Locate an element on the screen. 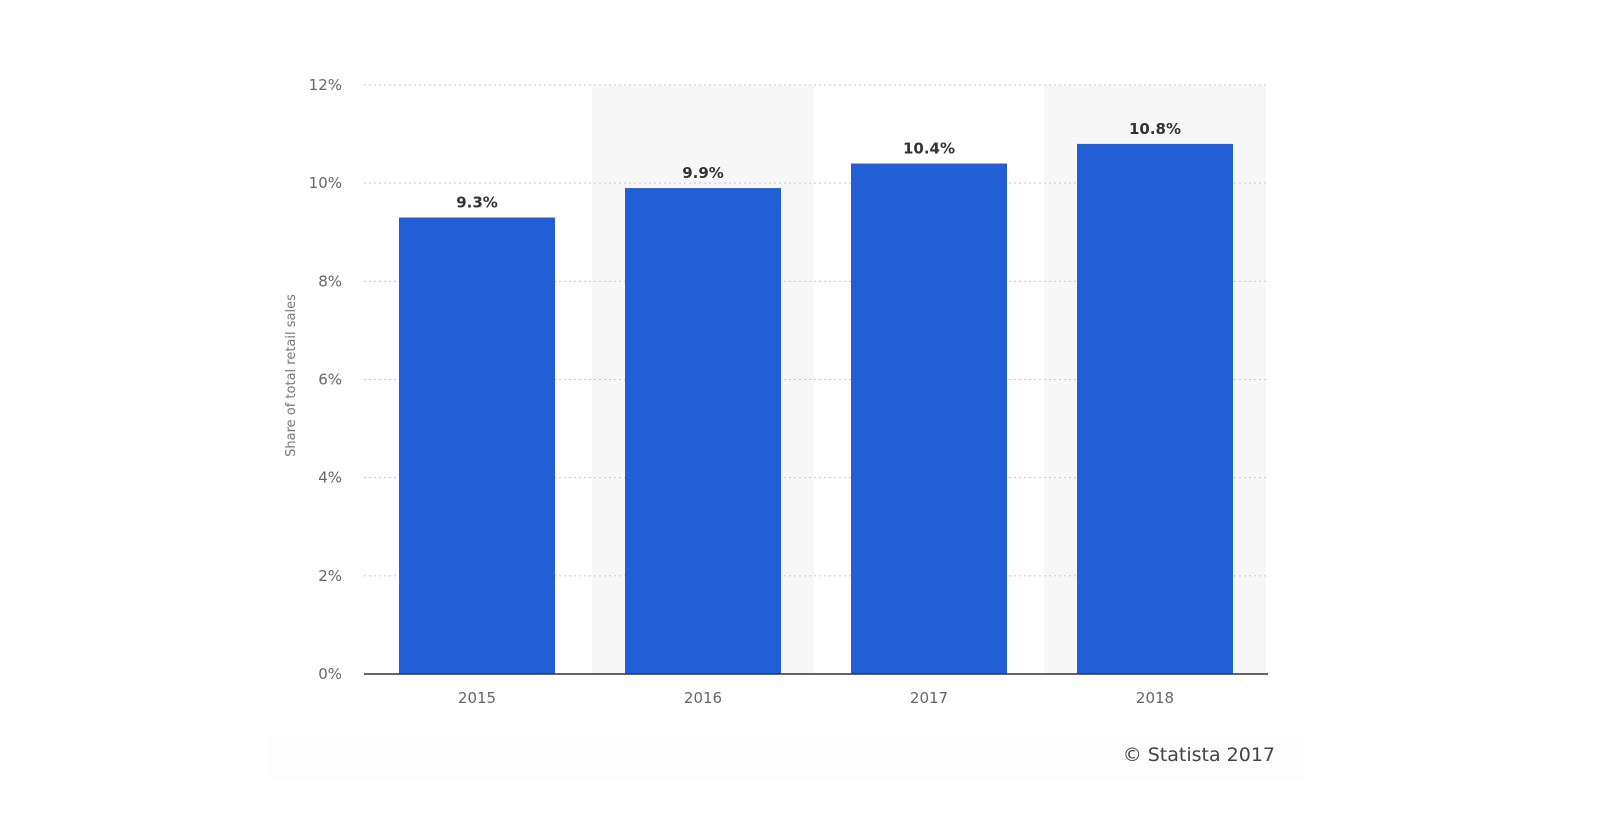 This screenshot has height=833, width=1600. y-tick-label: 12% is located at coordinates (325, 85).